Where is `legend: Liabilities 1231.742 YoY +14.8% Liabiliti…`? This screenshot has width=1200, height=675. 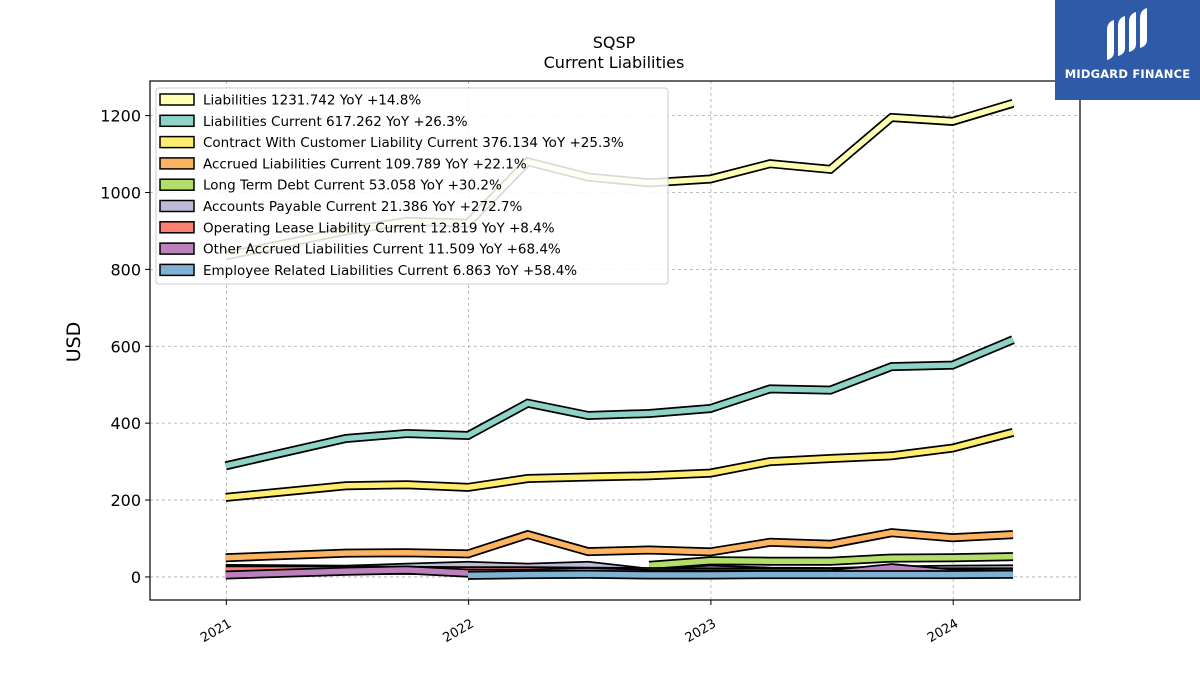 legend: Liabilities 1231.742 YoY +14.8% Liabiliti… is located at coordinates (412, 186).